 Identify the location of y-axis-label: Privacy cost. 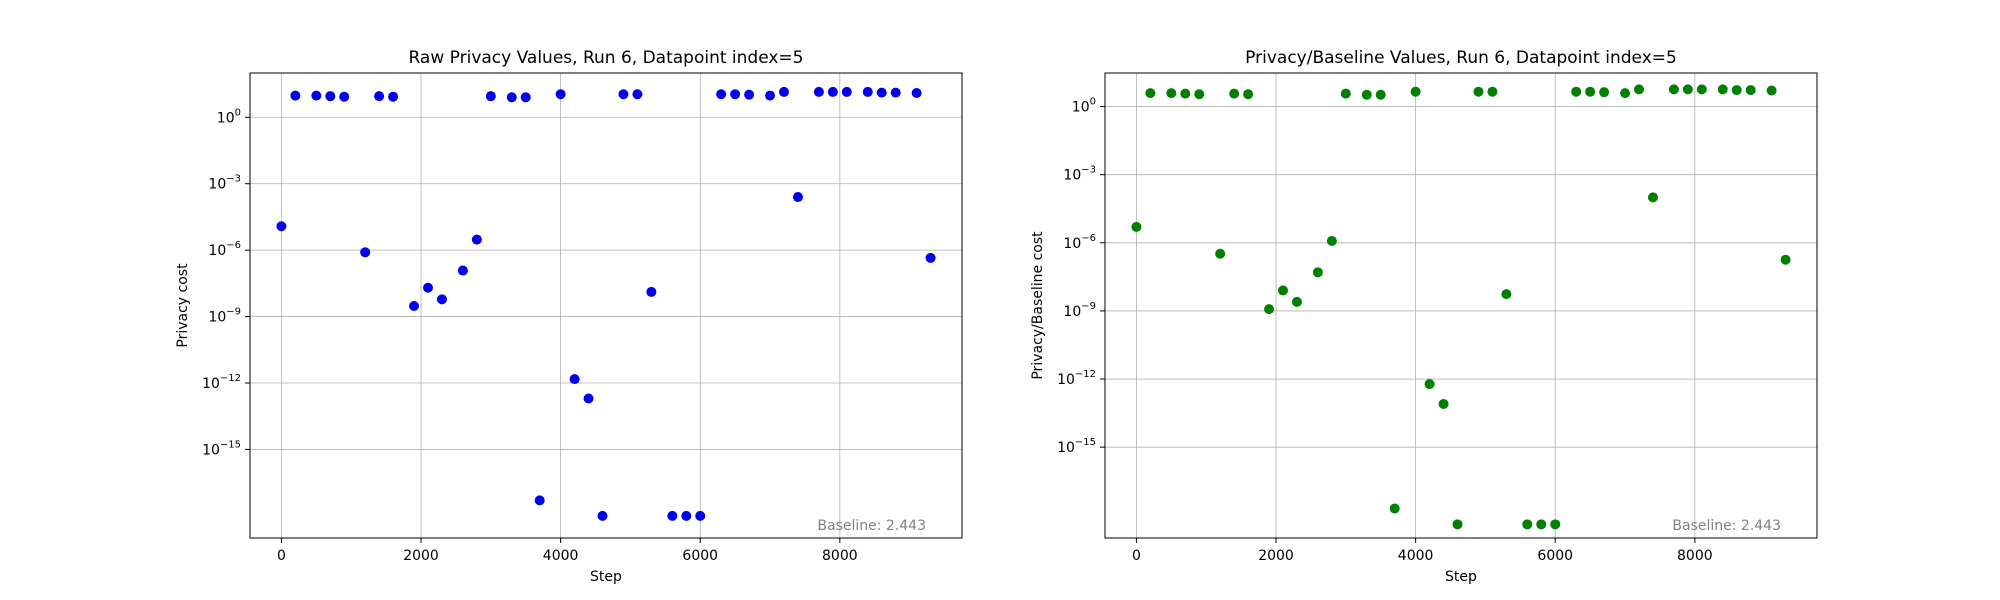
(183, 305).